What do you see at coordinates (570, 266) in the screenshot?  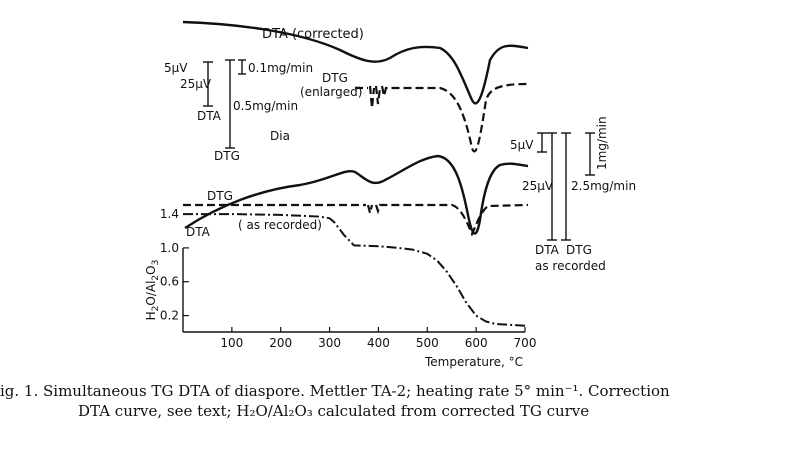 I see `right-as-recorded-label: as recorded` at bounding box center [570, 266].